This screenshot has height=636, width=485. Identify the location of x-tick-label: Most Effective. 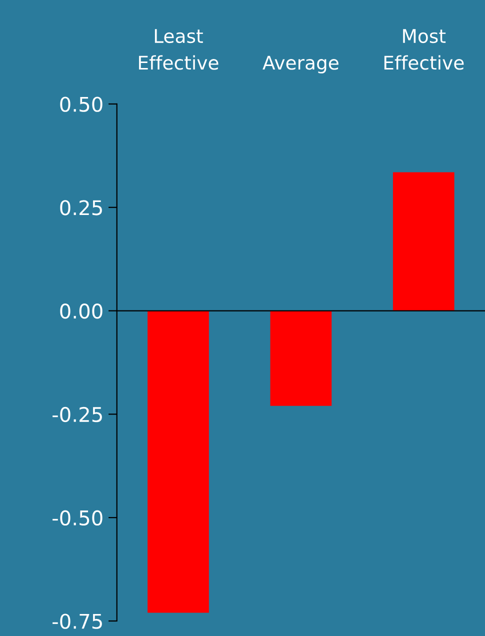
(424, 49).